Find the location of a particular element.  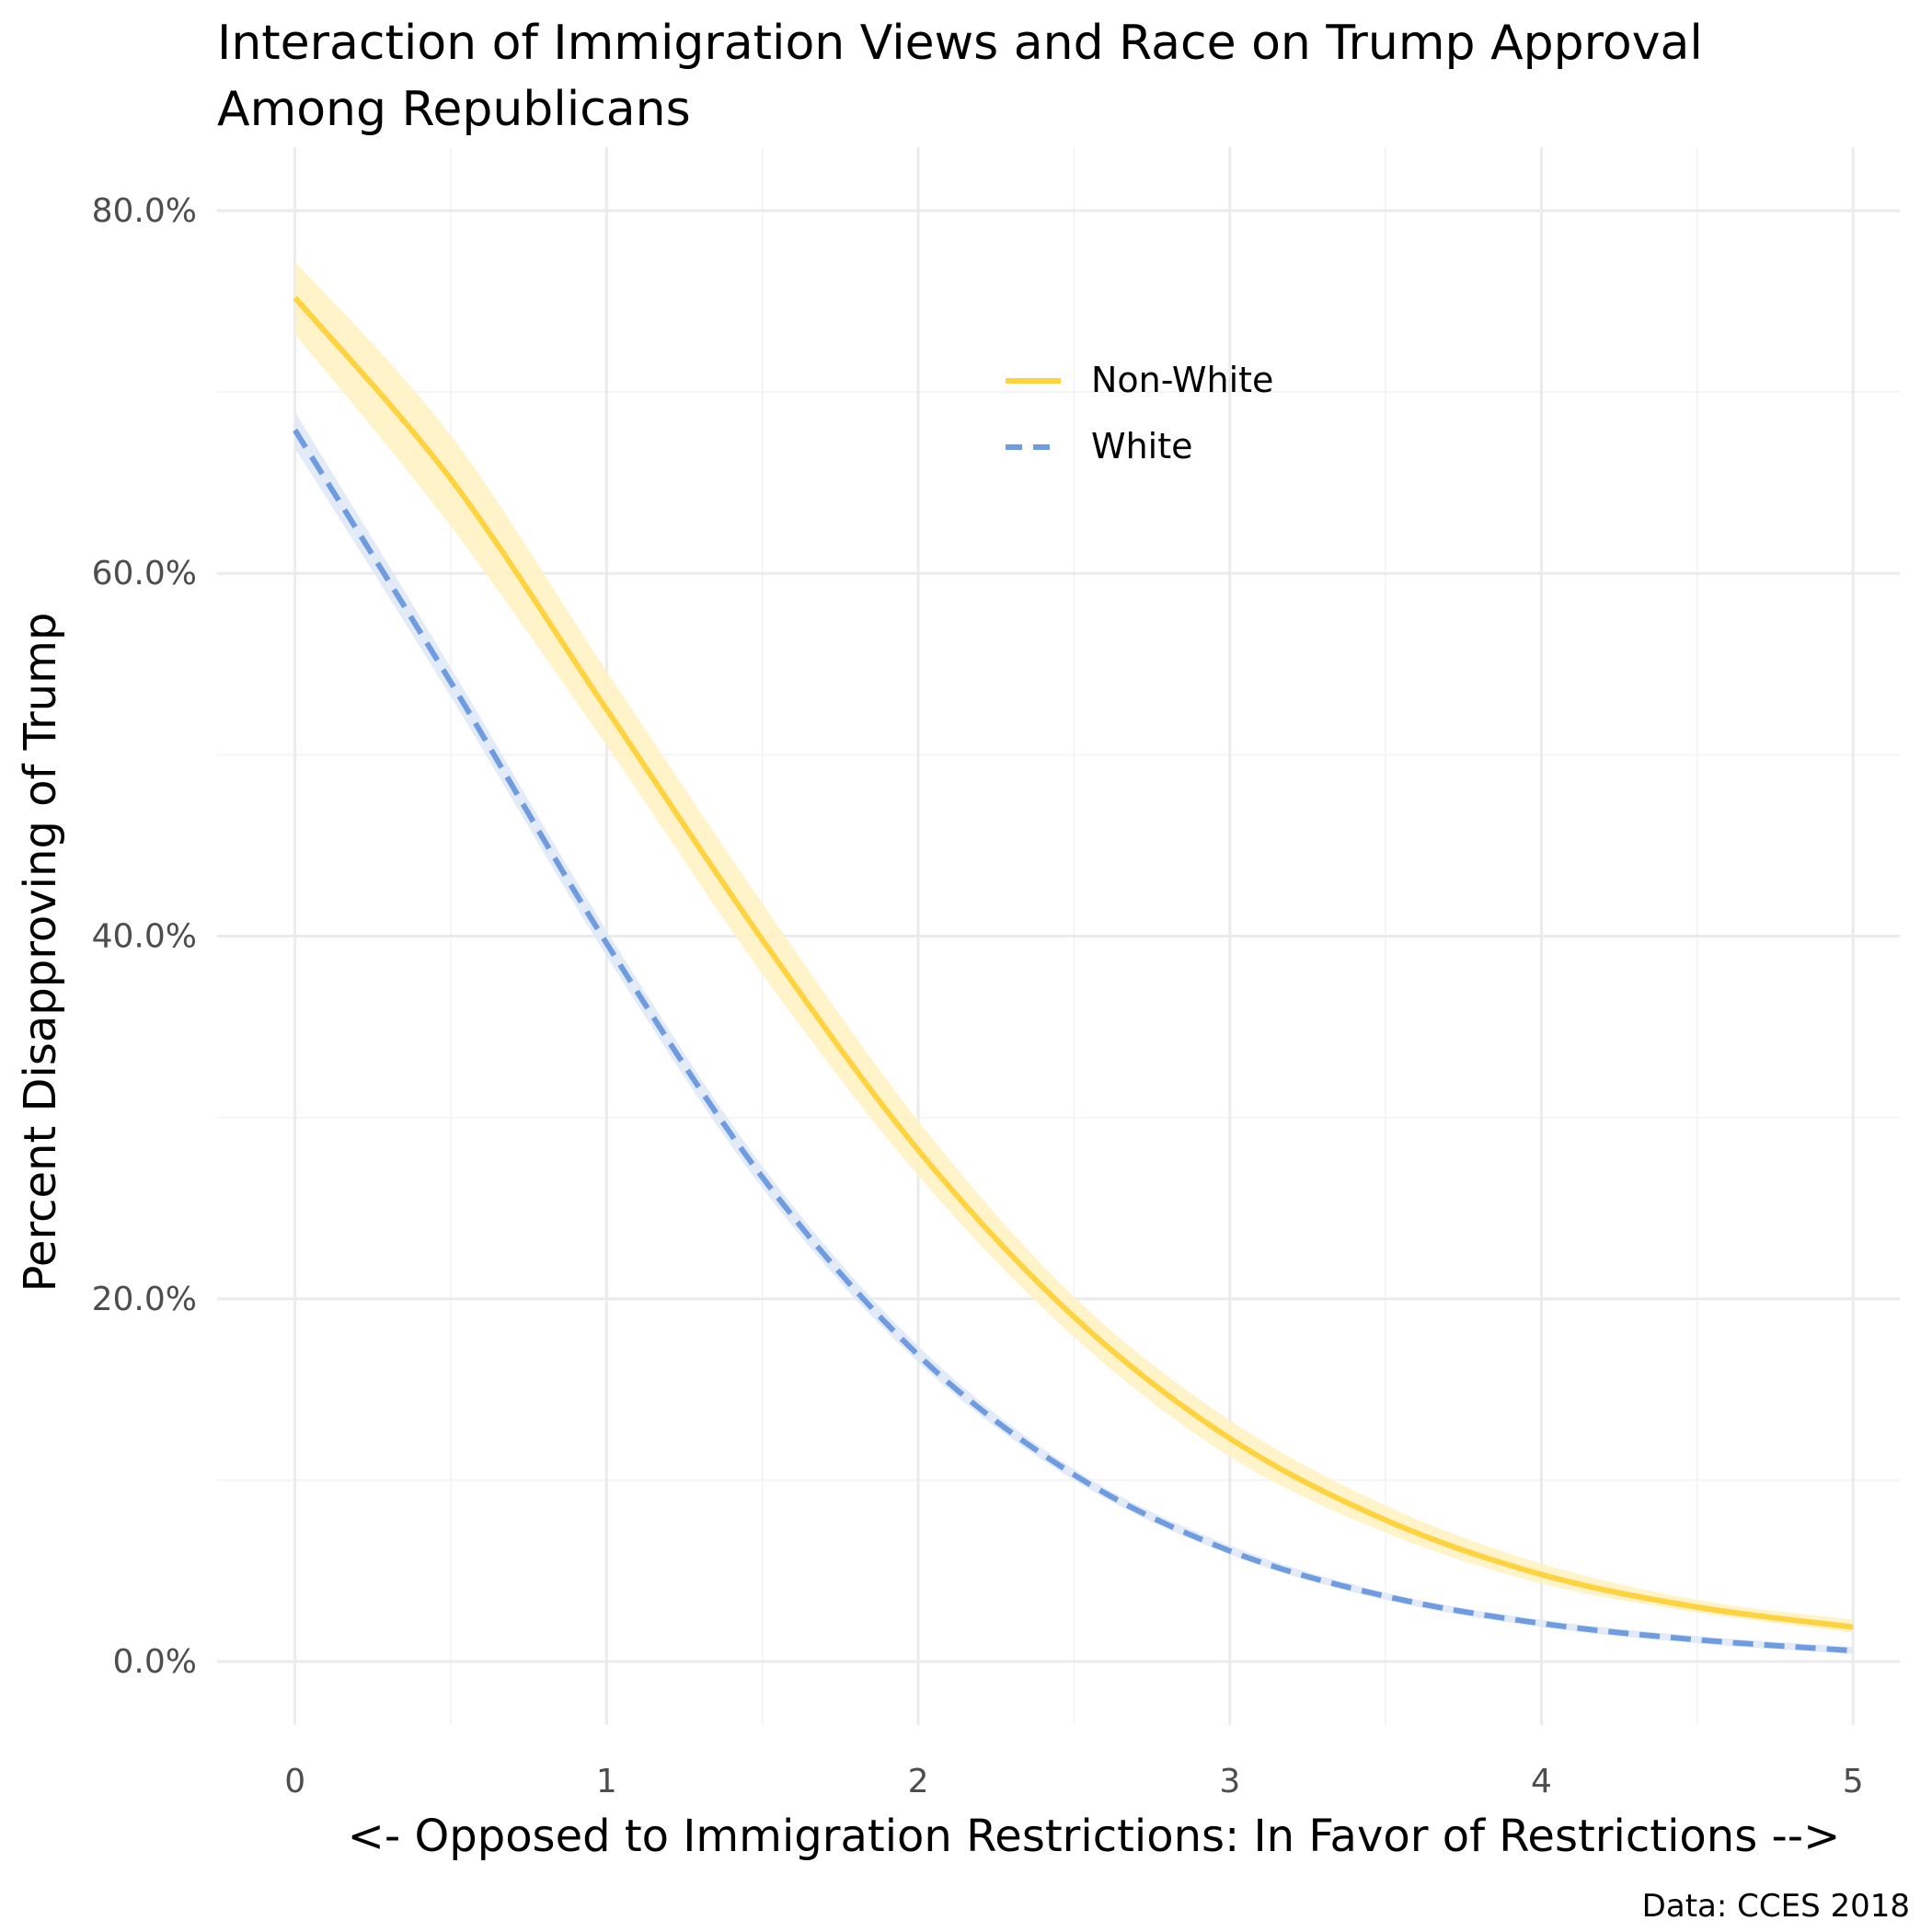

y-tick-label: 0.0% is located at coordinates (155, 1662).